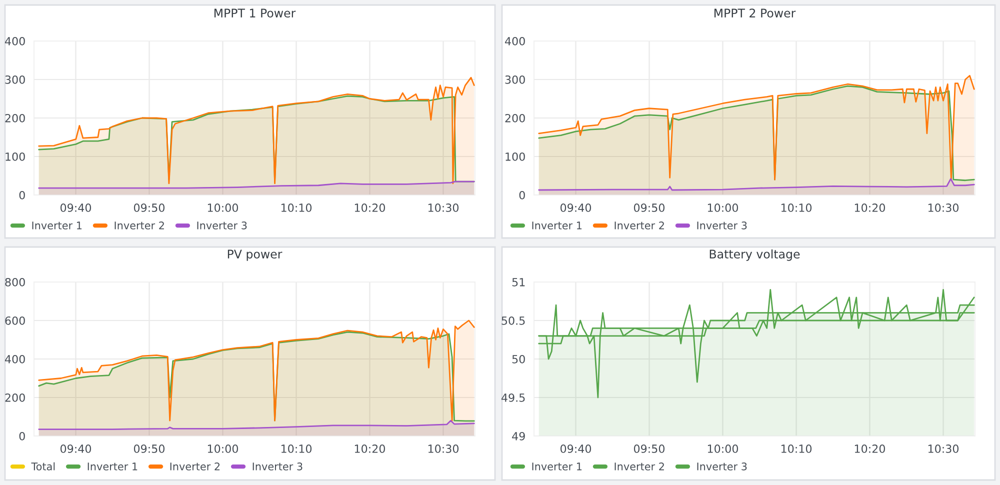 The height and width of the screenshot is (485, 1000). I want to click on y-tick-label: 50.5, so click(513, 320).